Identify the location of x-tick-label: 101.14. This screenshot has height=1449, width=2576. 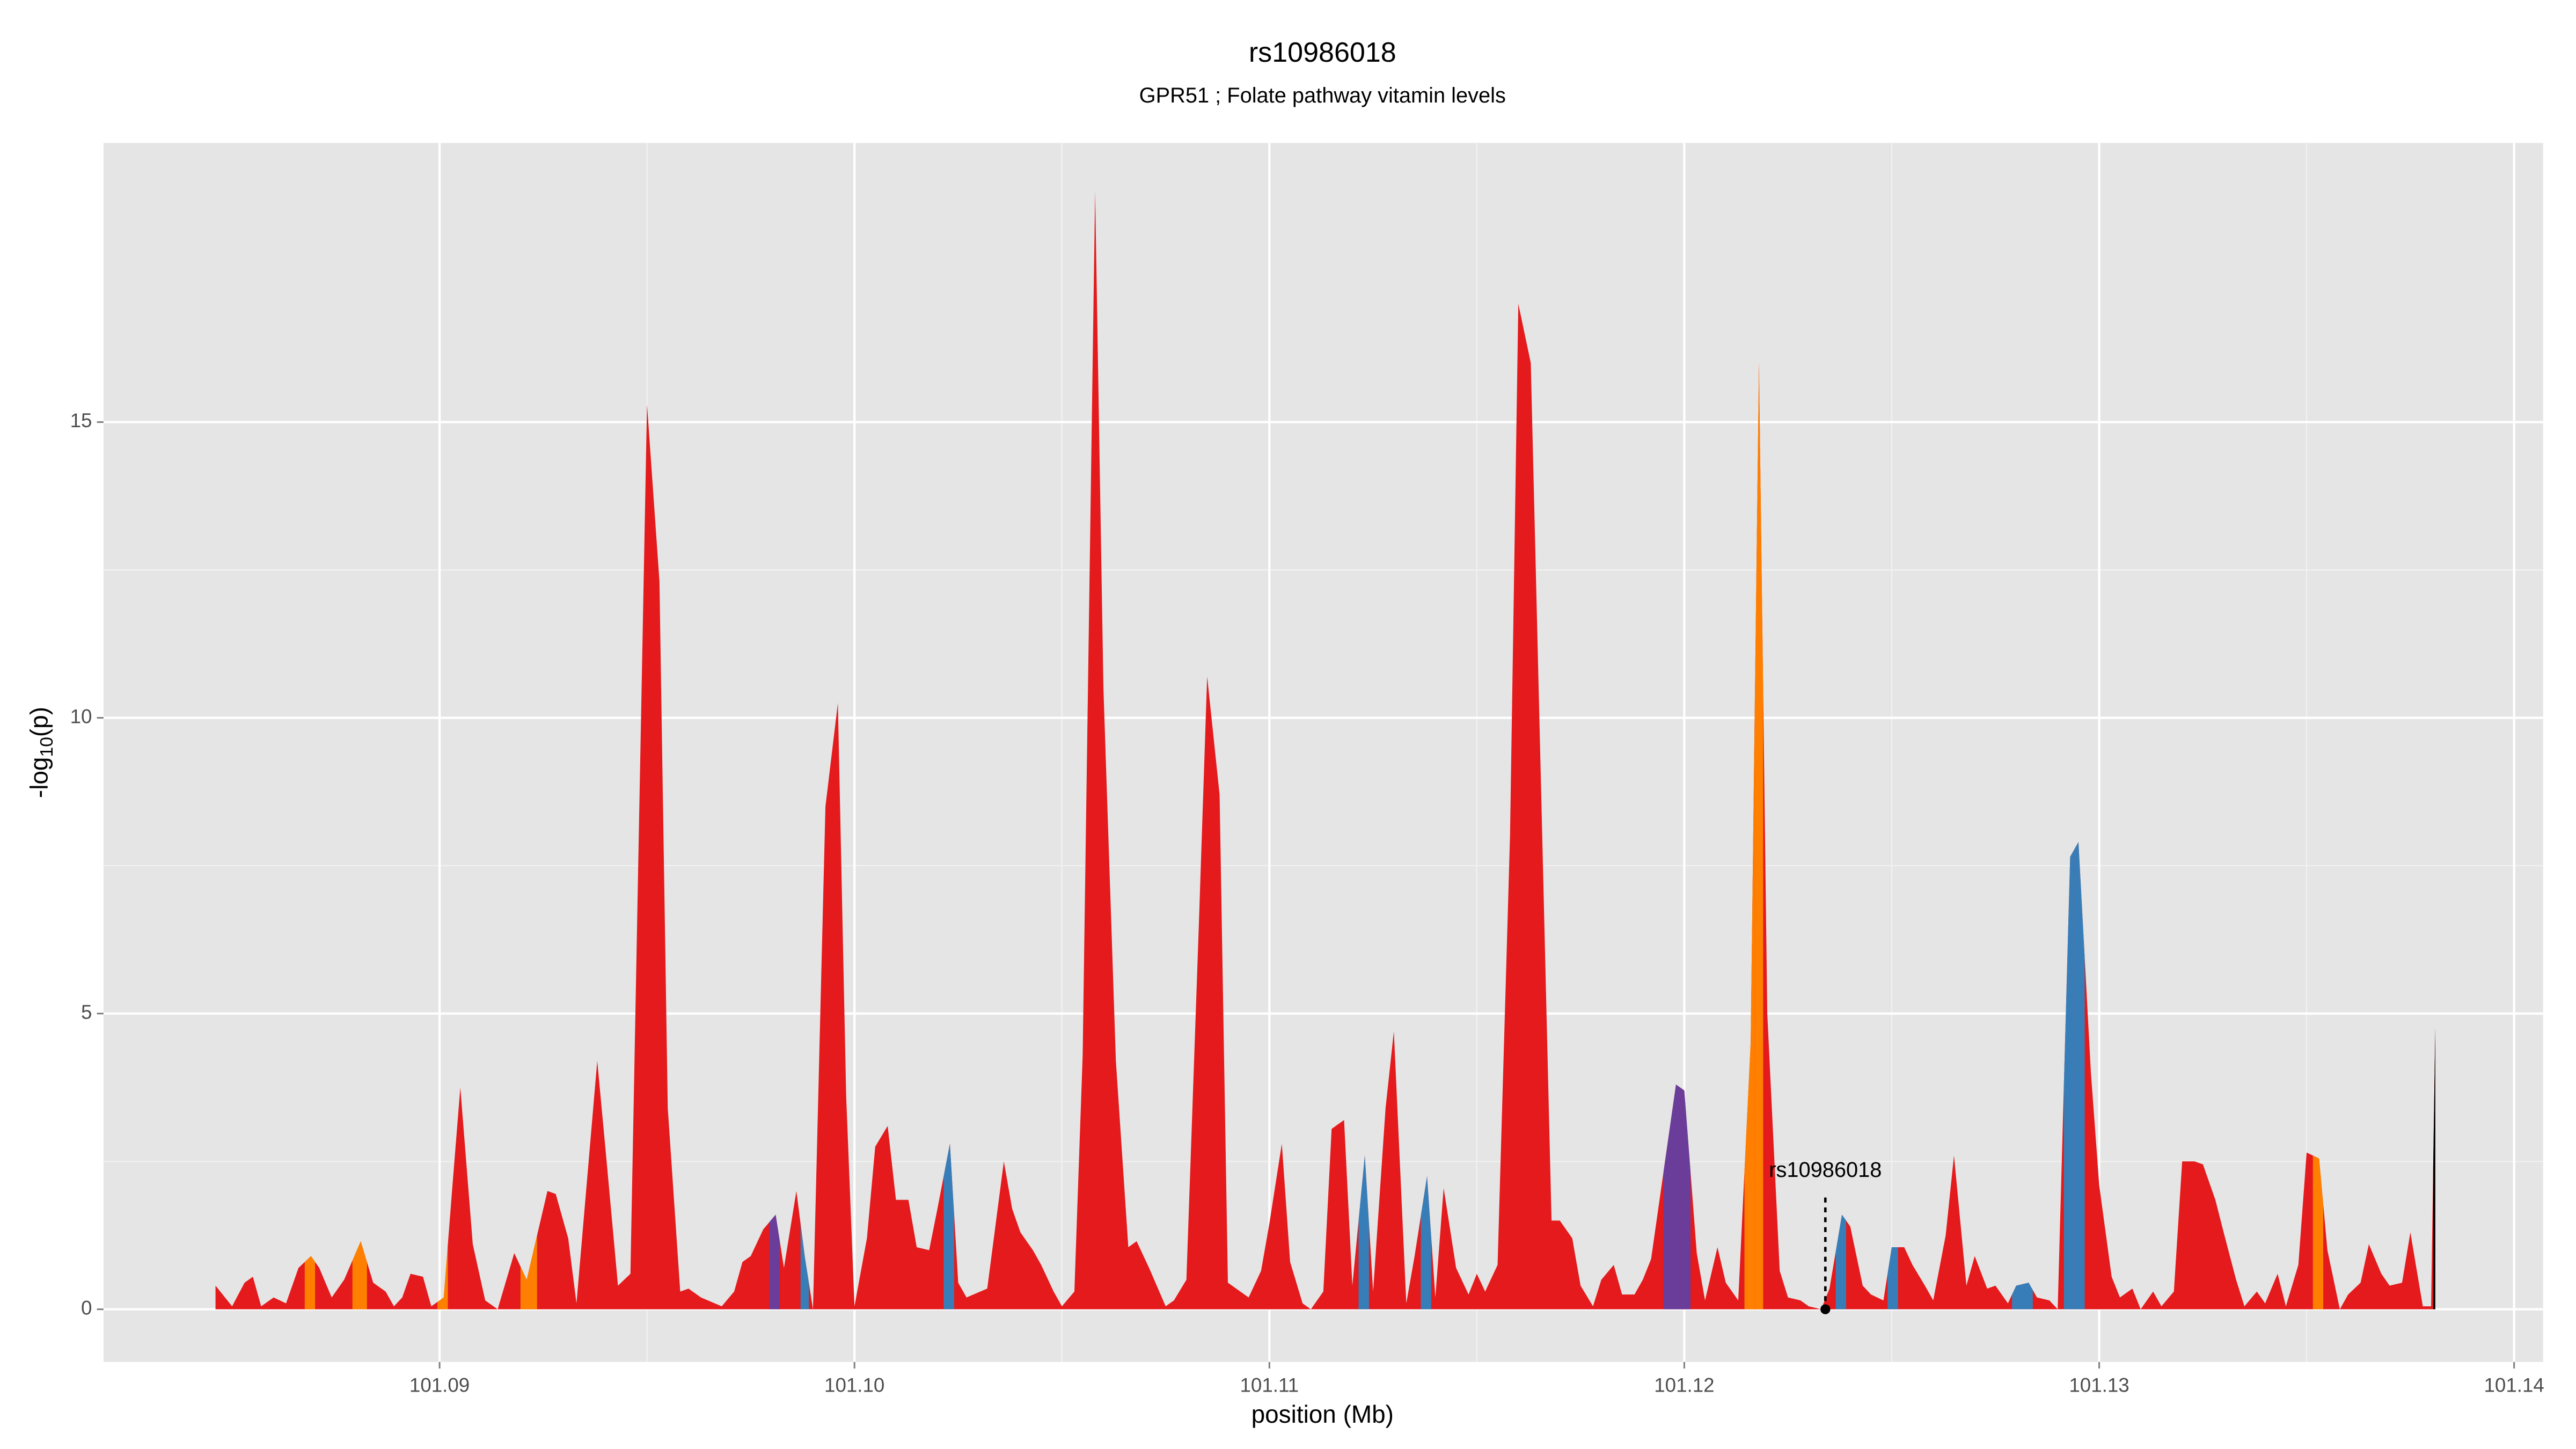
(2514, 1385).